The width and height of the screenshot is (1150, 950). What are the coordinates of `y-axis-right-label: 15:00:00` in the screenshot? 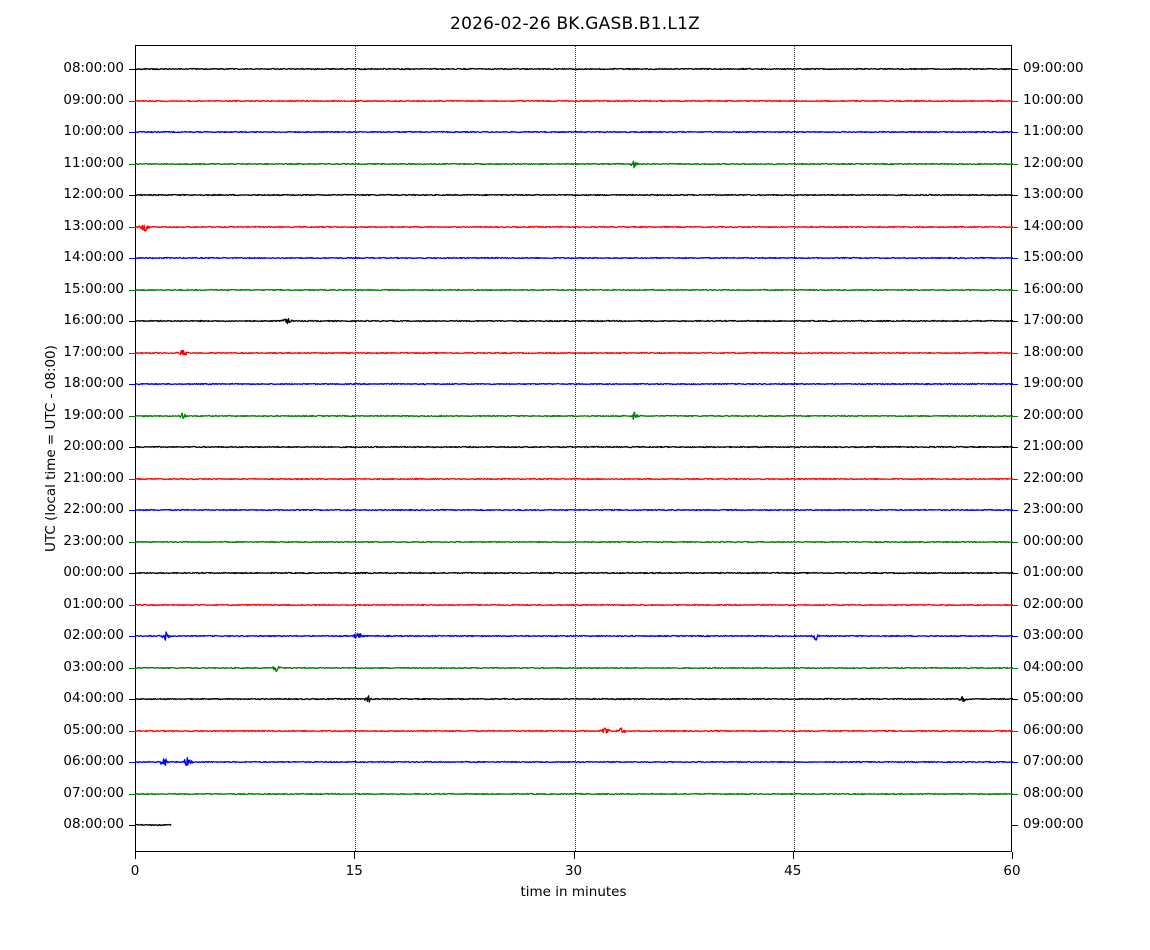 It's located at (1053, 257).